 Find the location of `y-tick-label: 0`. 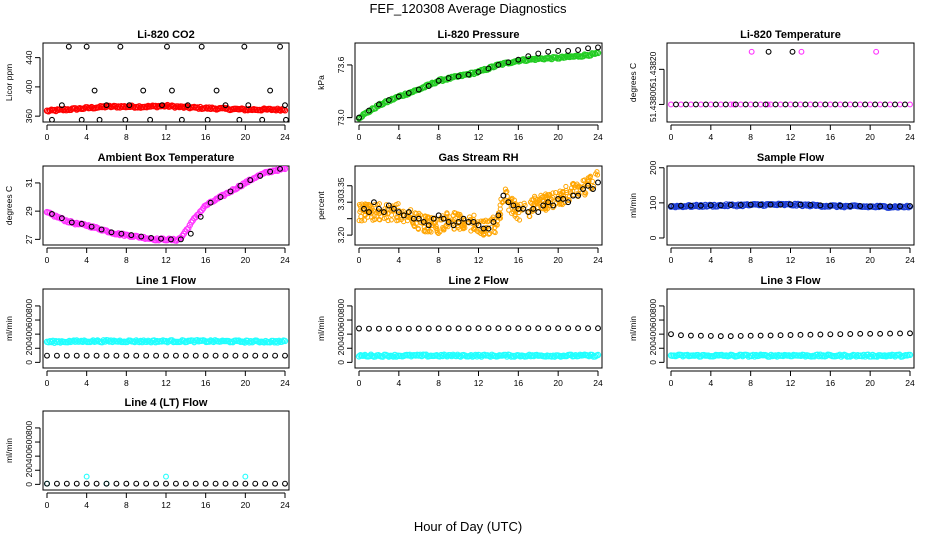

y-tick-label: 0 is located at coordinates (653, 362).